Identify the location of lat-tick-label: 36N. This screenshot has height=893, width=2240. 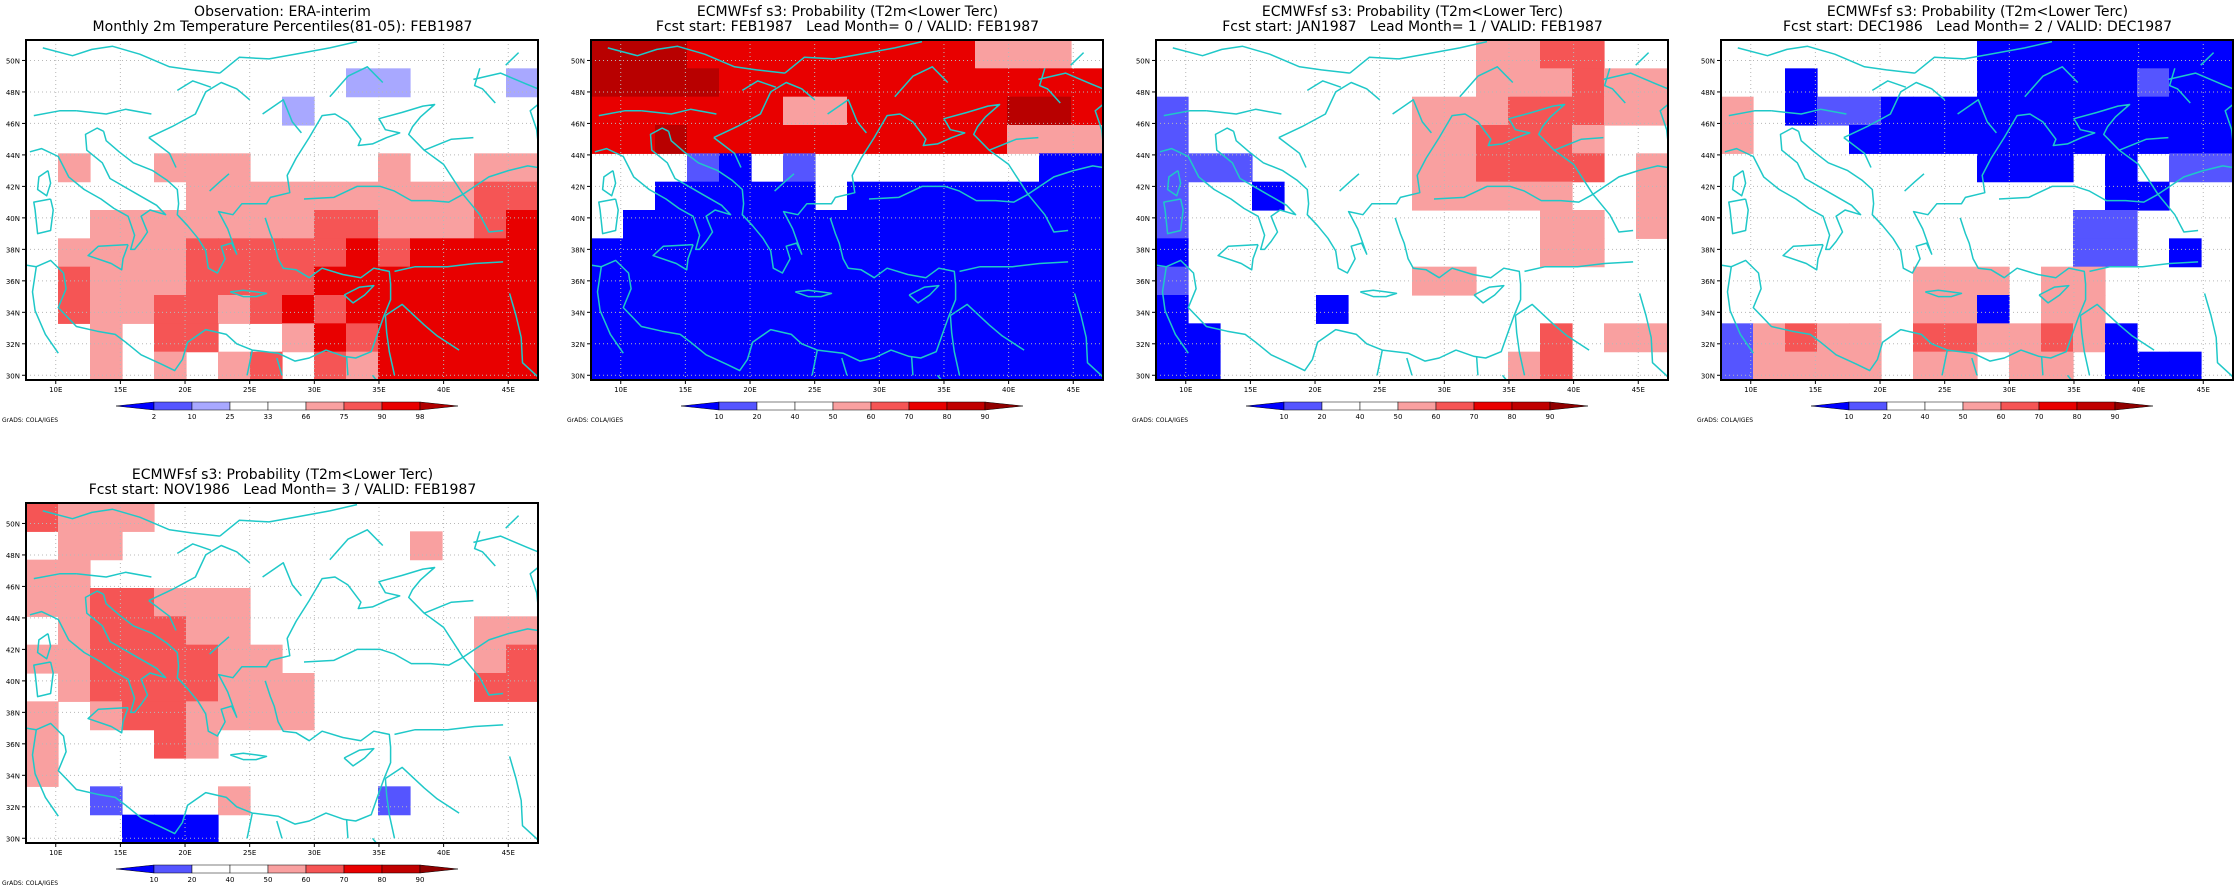
(1708, 282).